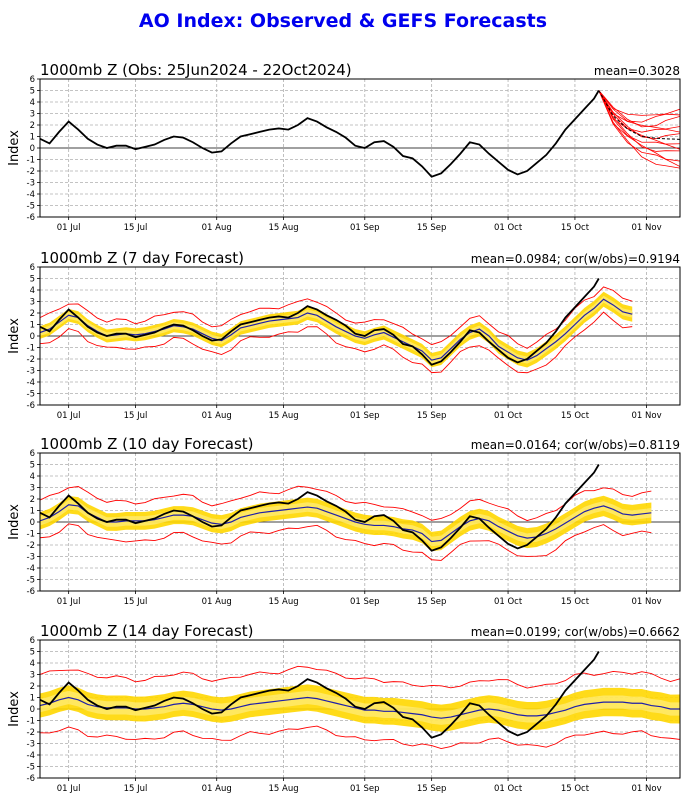 The width and height of the screenshot is (686, 800). What do you see at coordinates (32, 115) in the screenshot?
I see `y-tick-label: 3` at bounding box center [32, 115].